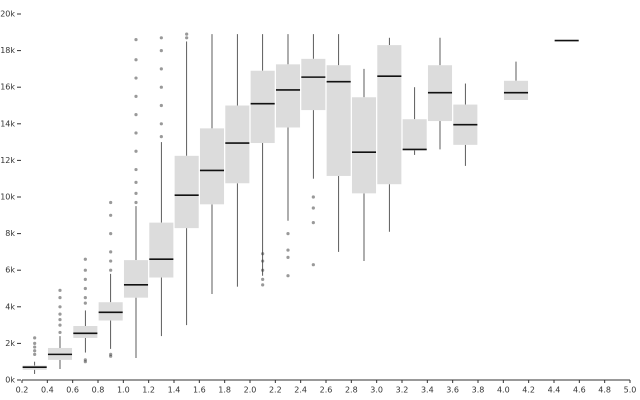 The width and height of the screenshot is (640, 400). I want to click on y-tick-label: 4k, so click(10, 306).